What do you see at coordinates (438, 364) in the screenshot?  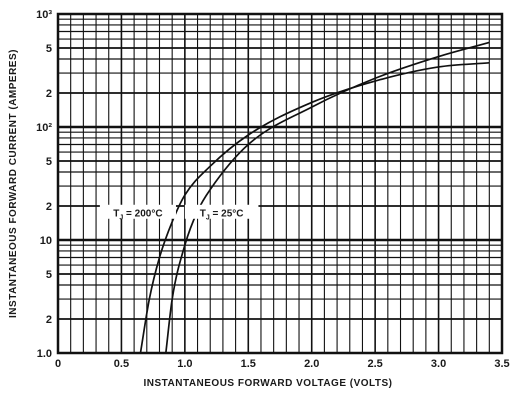 I see `x-tick-label: 3.0` at bounding box center [438, 364].